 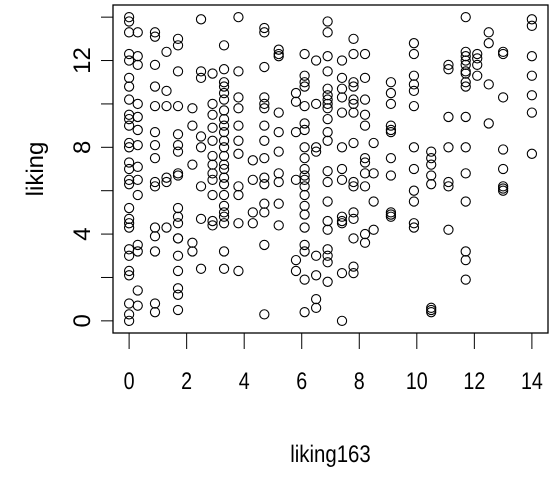 I want to click on y-axis-title: liking, so click(x=35, y=169).